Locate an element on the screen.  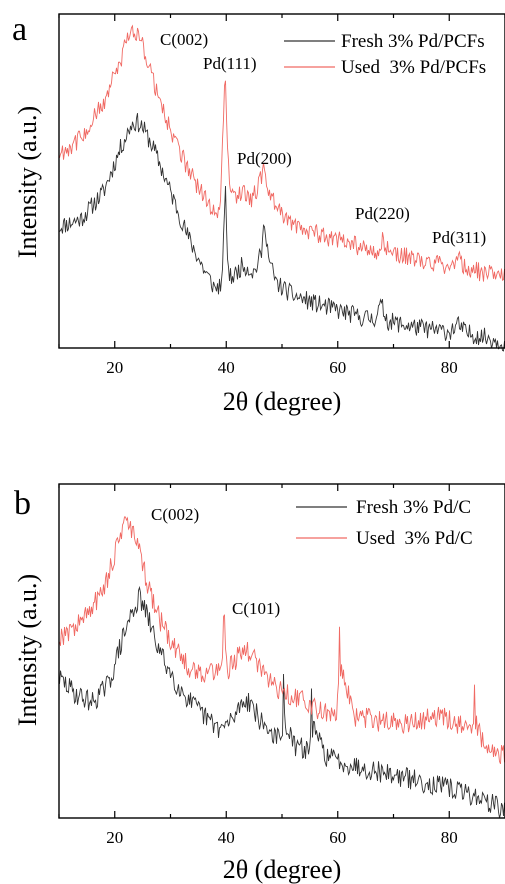
peak-annotation: Pd(220) is located at coordinates (382, 213).